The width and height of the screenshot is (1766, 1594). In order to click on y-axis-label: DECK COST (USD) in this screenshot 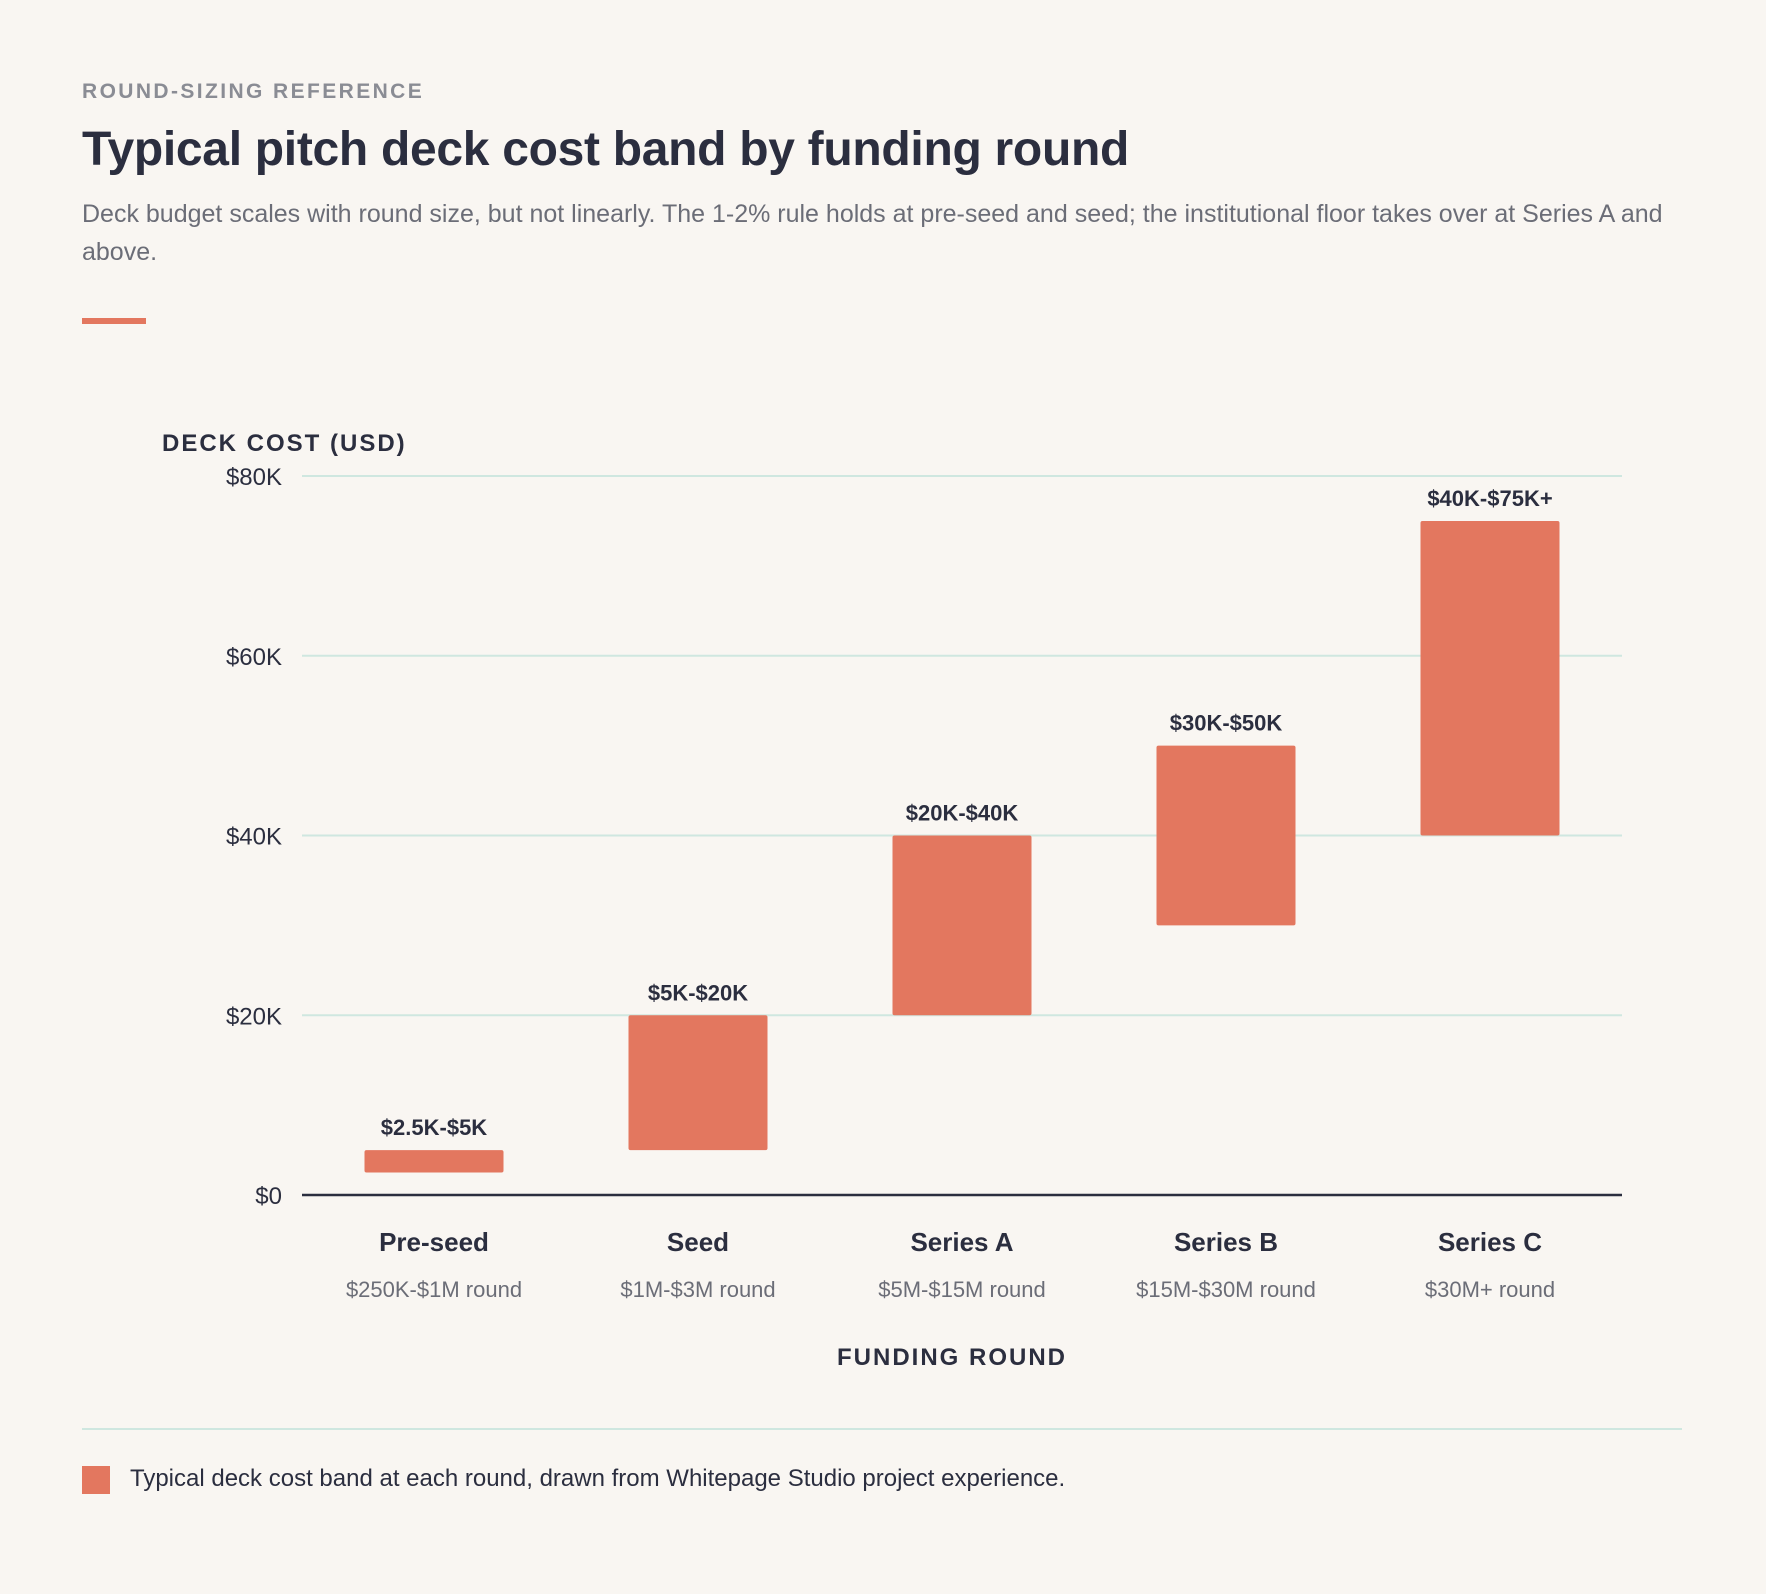, I will do `click(284, 443)`.